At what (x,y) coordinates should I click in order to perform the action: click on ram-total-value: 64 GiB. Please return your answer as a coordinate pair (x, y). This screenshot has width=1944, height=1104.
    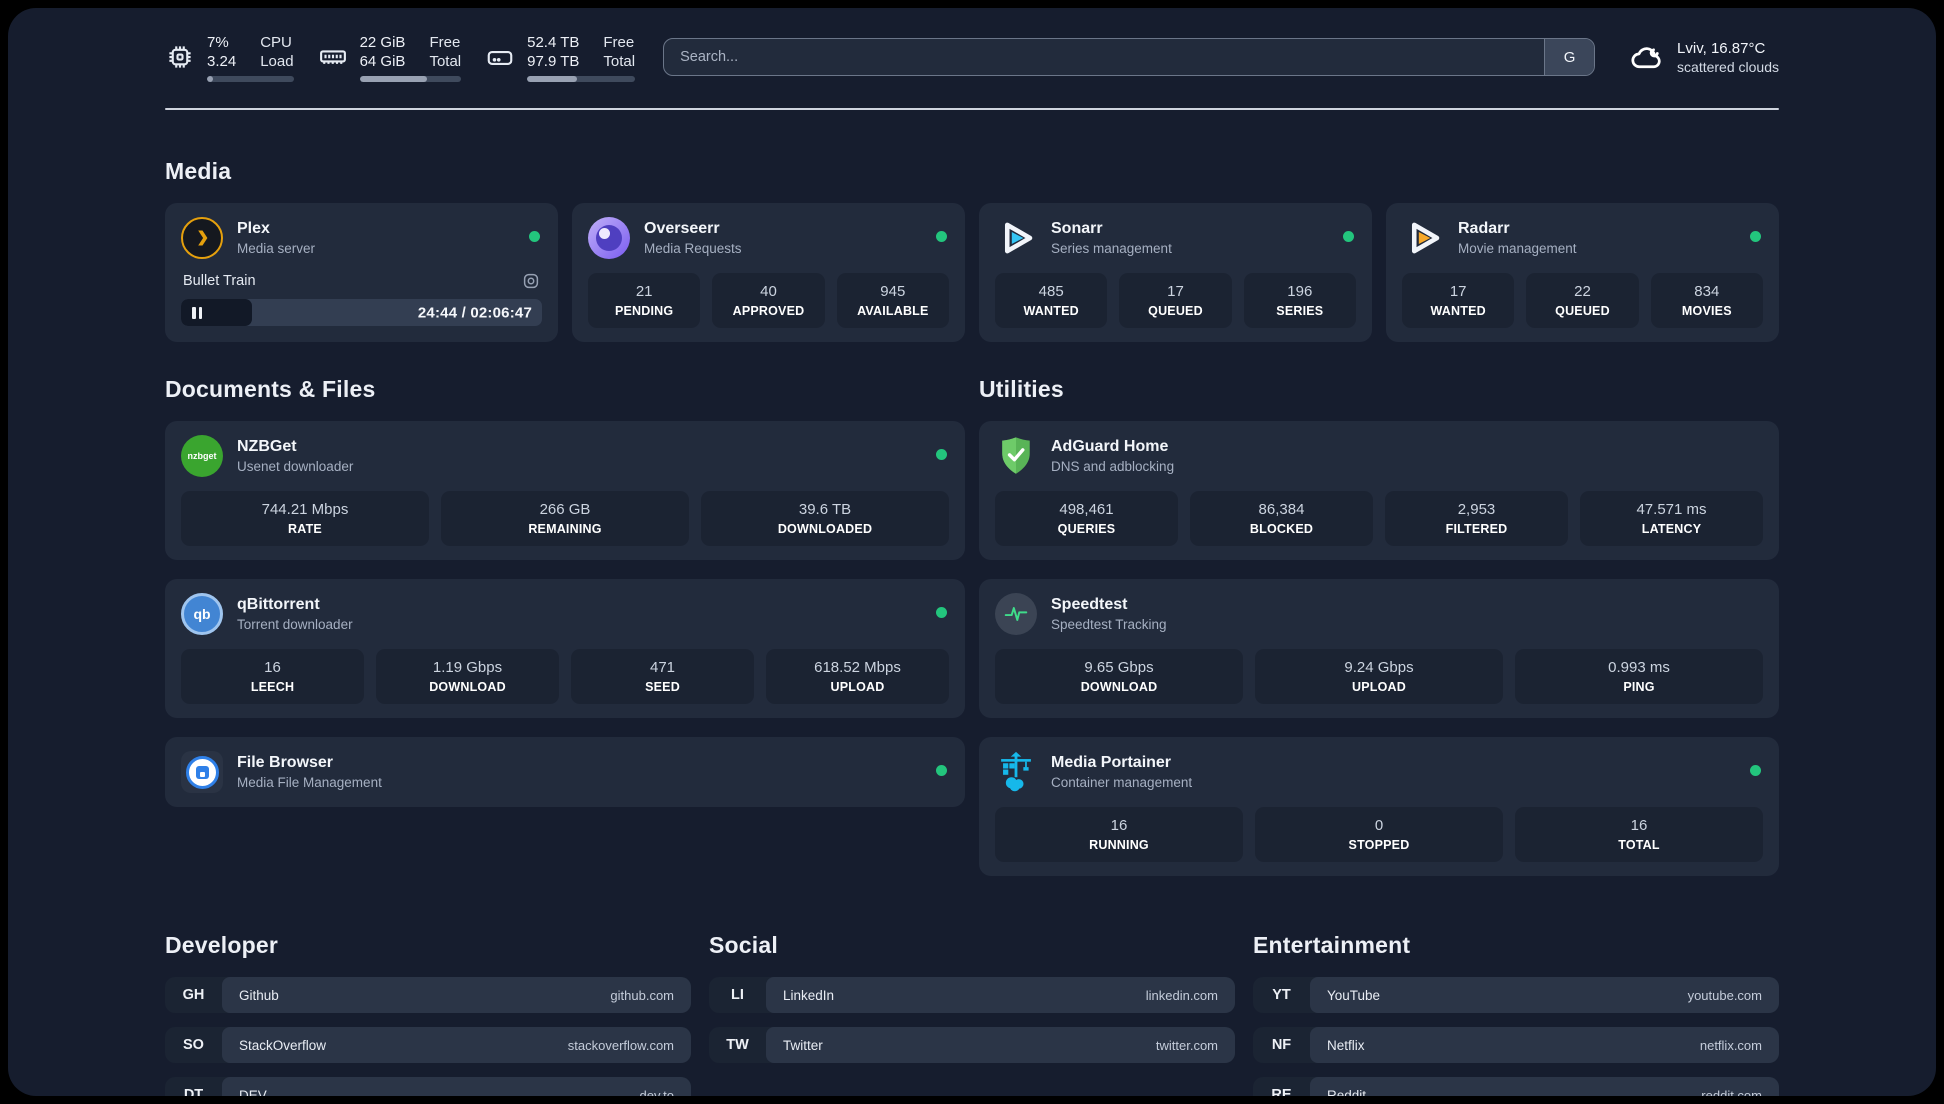
    Looking at the image, I should click on (382, 61).